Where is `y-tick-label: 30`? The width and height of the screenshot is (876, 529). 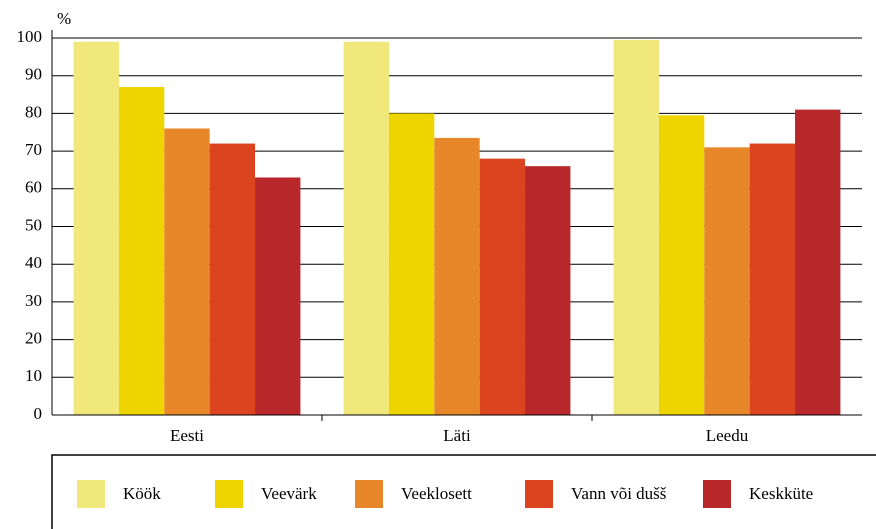 y-tick-label: 30 is located at coordinates (33, 300).